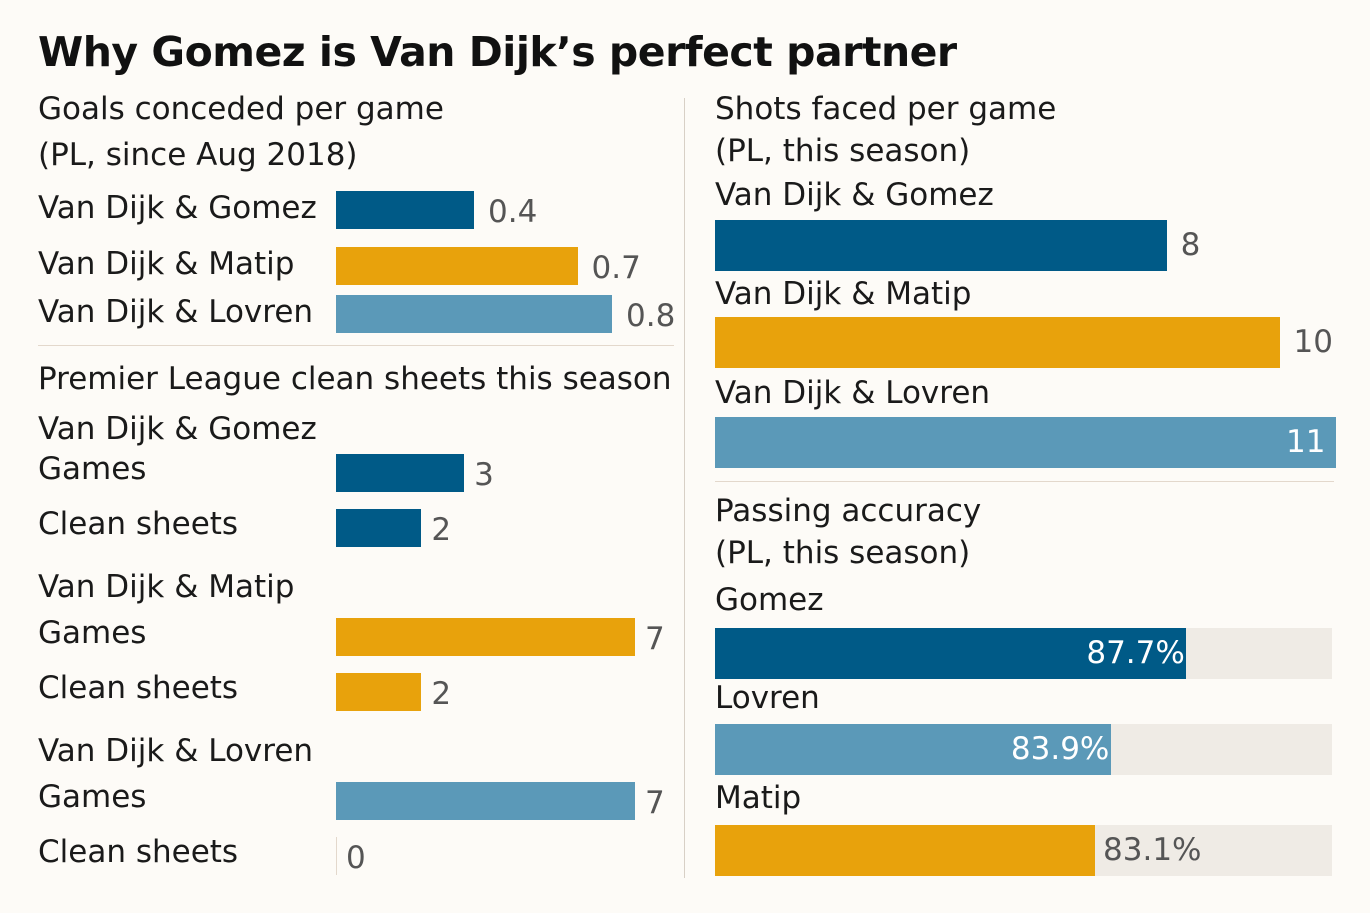 The height and width of the screenshot is (913, 1370). I want to click on section-divider-right, so click(1024, 481).